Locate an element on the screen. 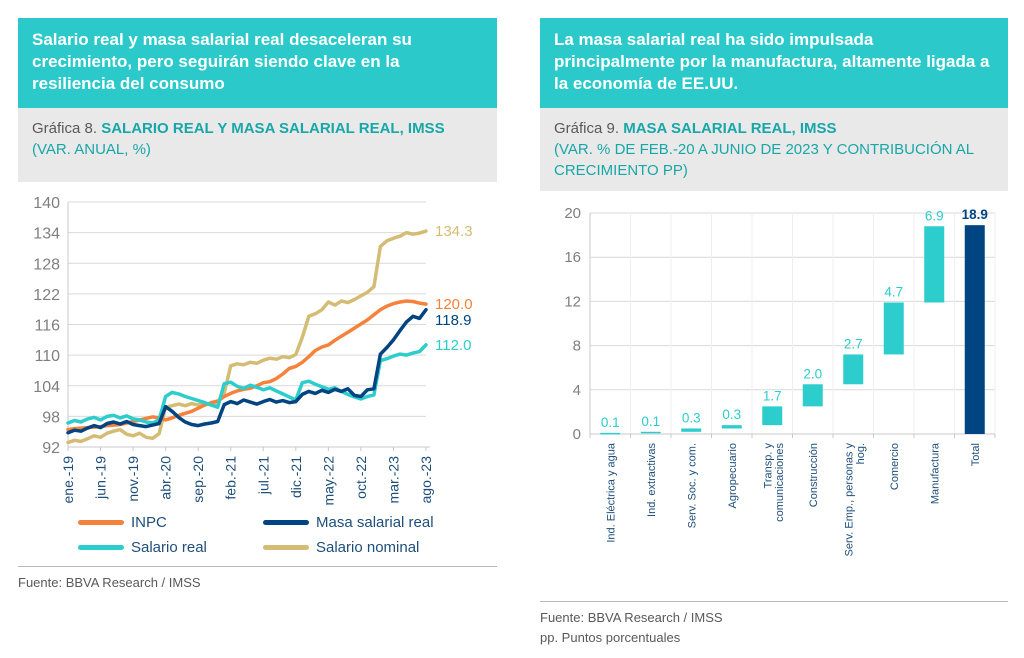 This screenshot has height=658, width=1024. right-footer-divider is located at coordinates (774, 601).